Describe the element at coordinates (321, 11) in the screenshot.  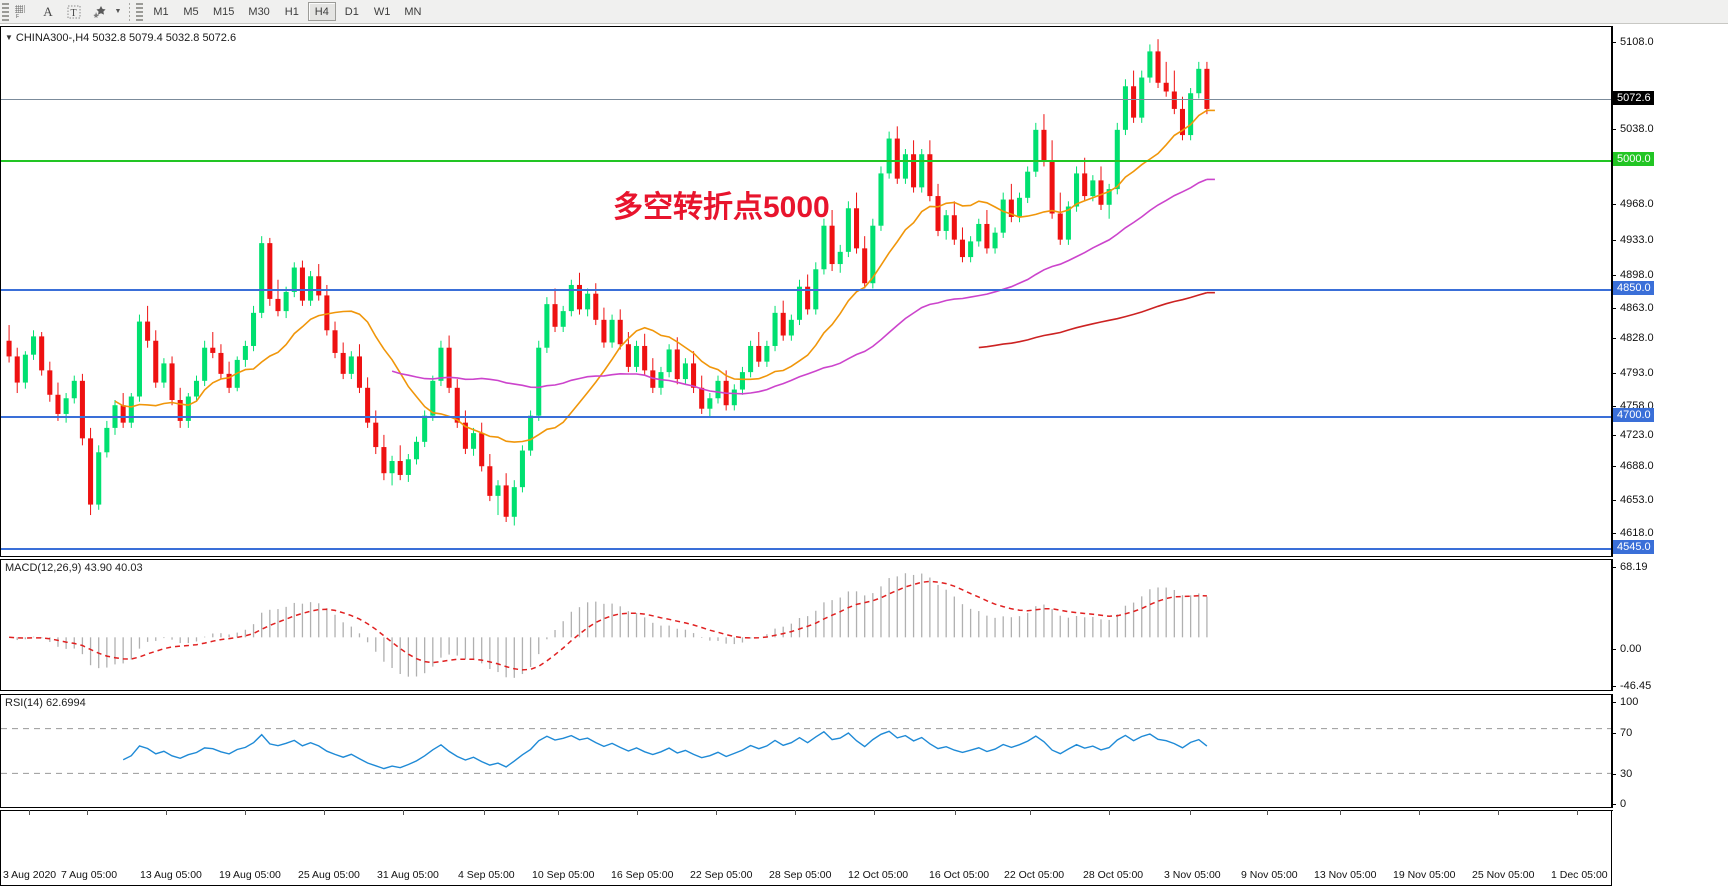
I see `timeframe-button-h4: H4` at that location.